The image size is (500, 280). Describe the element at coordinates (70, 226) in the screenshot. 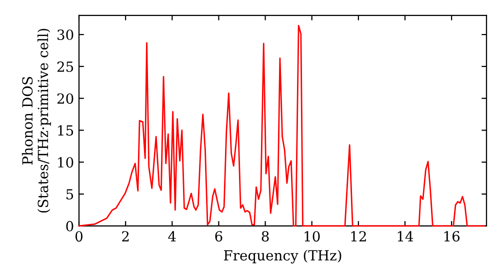

I see `y-tick-label: 0` at that location.